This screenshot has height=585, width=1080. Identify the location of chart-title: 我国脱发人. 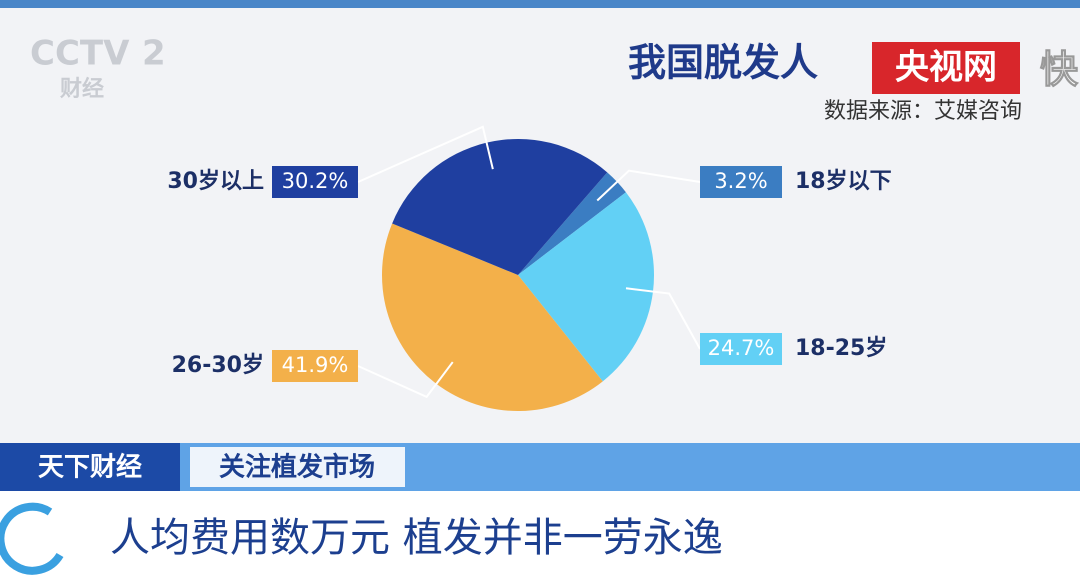
(723, 63).